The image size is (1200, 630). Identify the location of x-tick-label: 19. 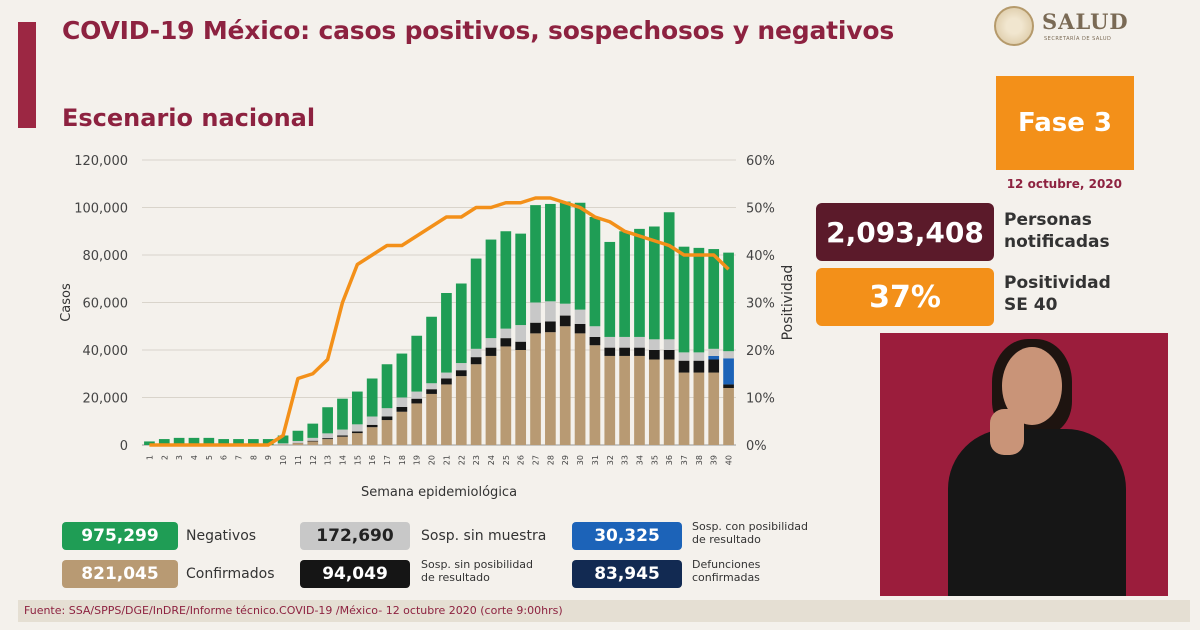
(417, 460).